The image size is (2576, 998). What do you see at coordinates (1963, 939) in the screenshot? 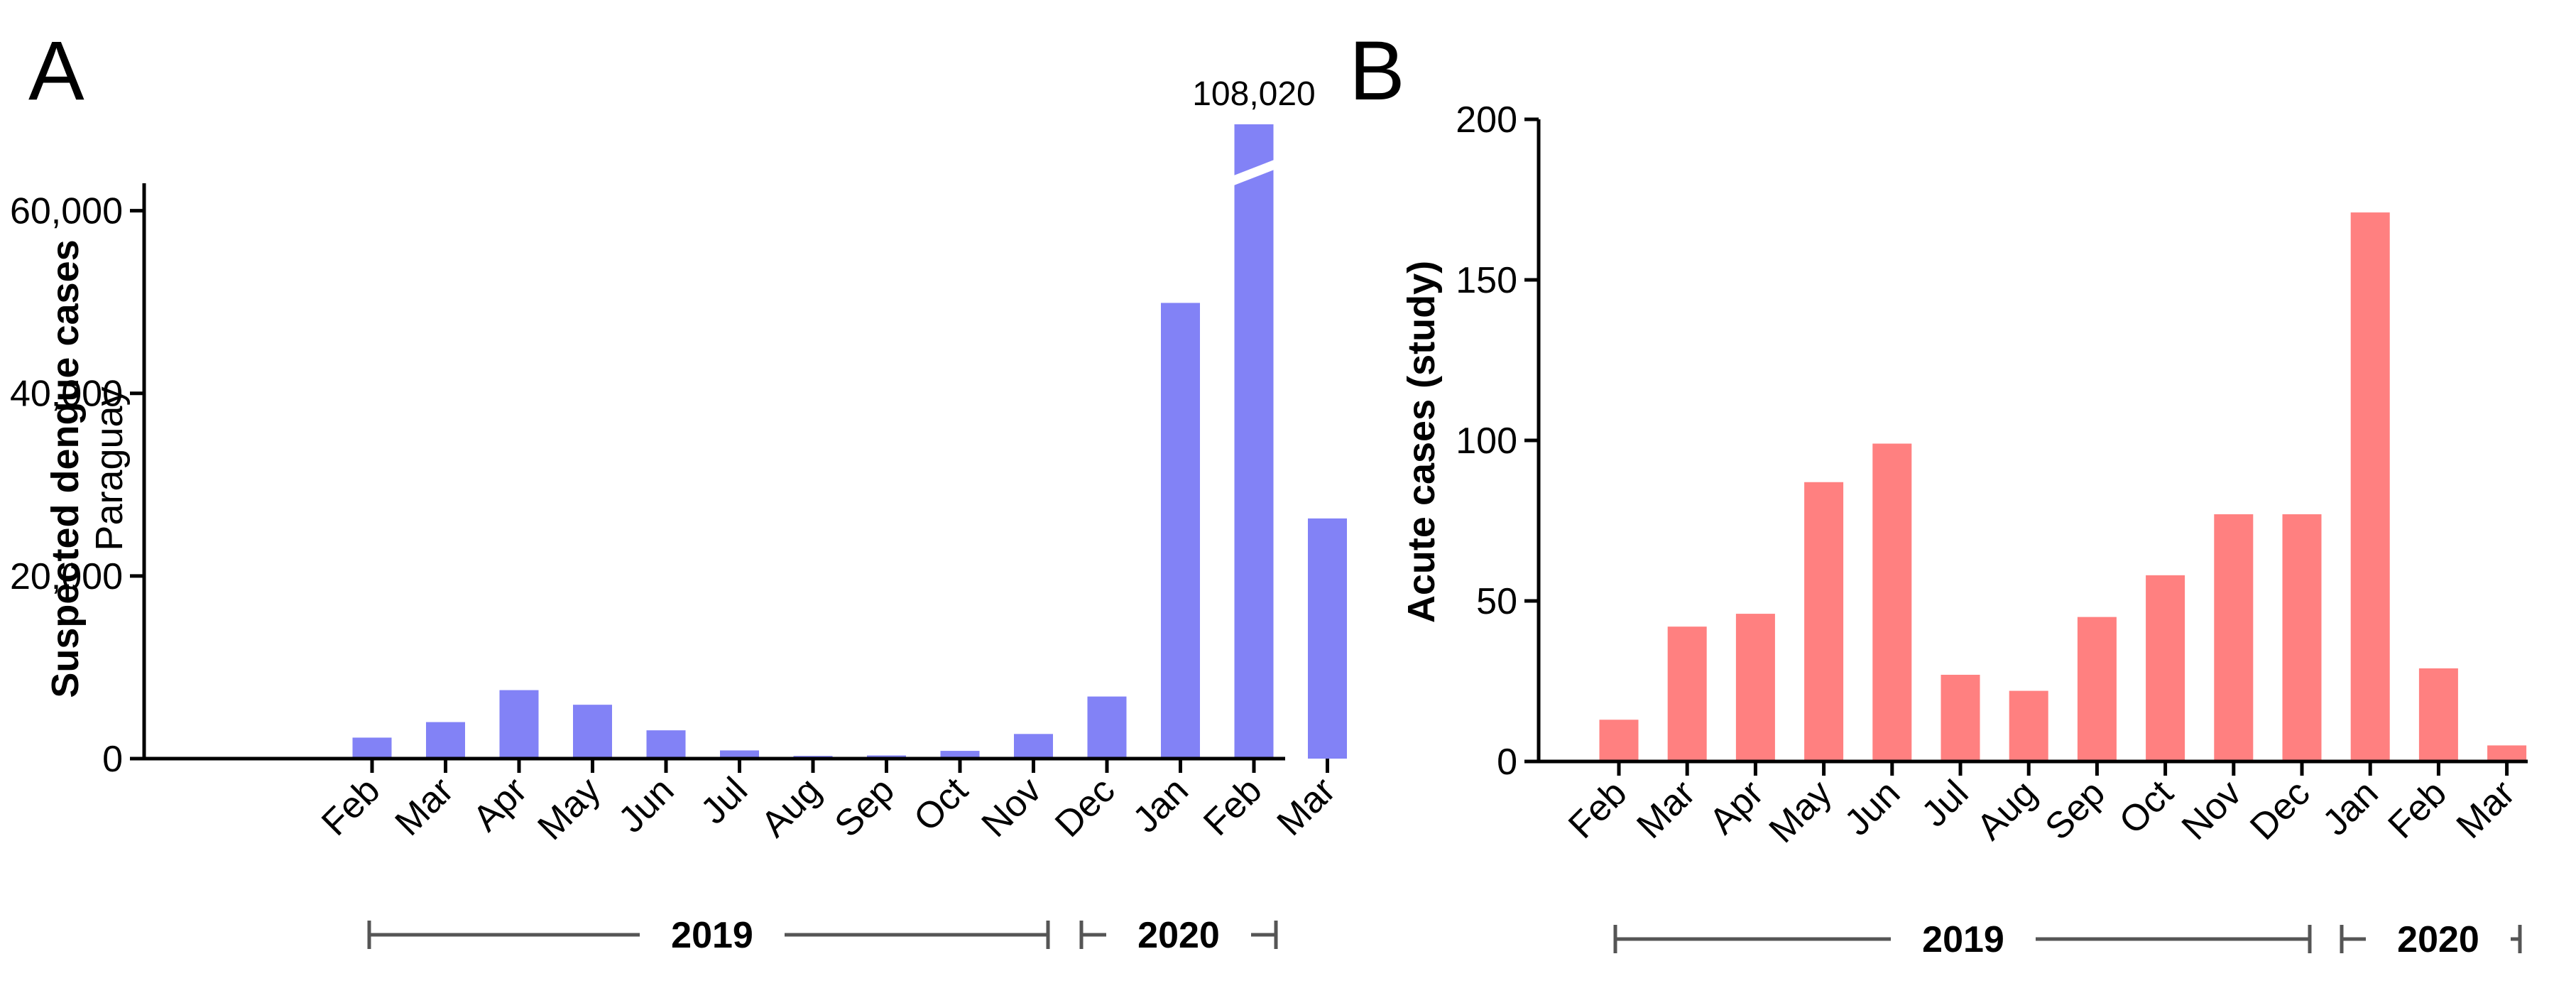
I see `panel-b-year-label-2019: 2019` at bounding box center [1963, 939].